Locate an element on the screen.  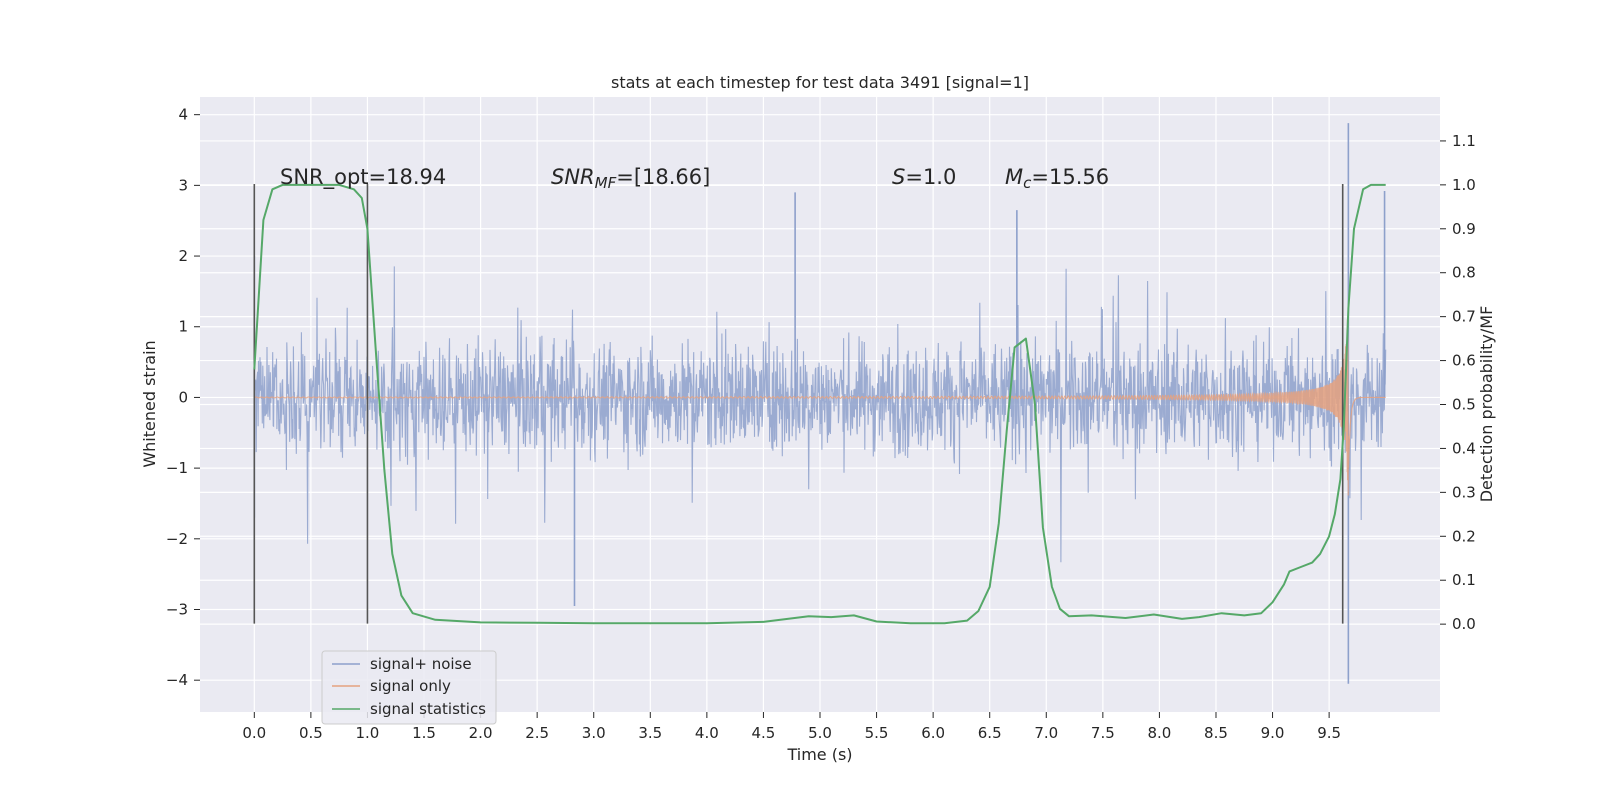
x-tick-label: 6.5 is located at coordinates (990, 733).